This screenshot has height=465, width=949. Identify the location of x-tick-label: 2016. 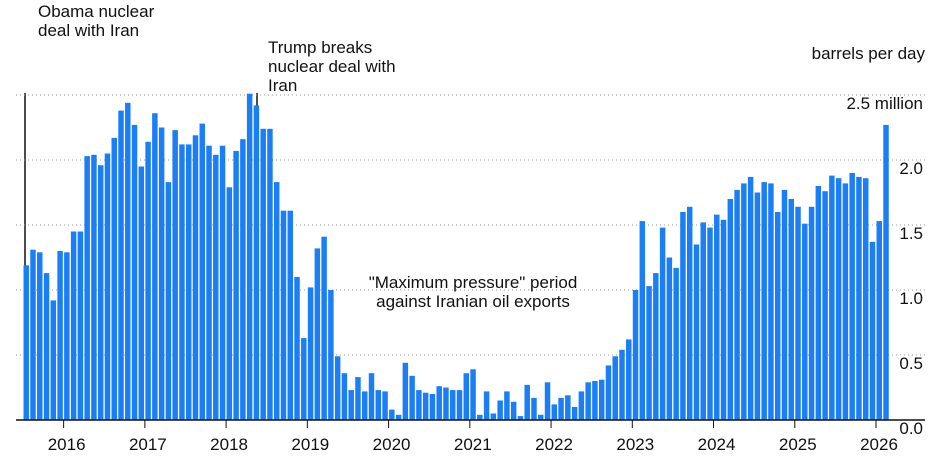
(67, 444).